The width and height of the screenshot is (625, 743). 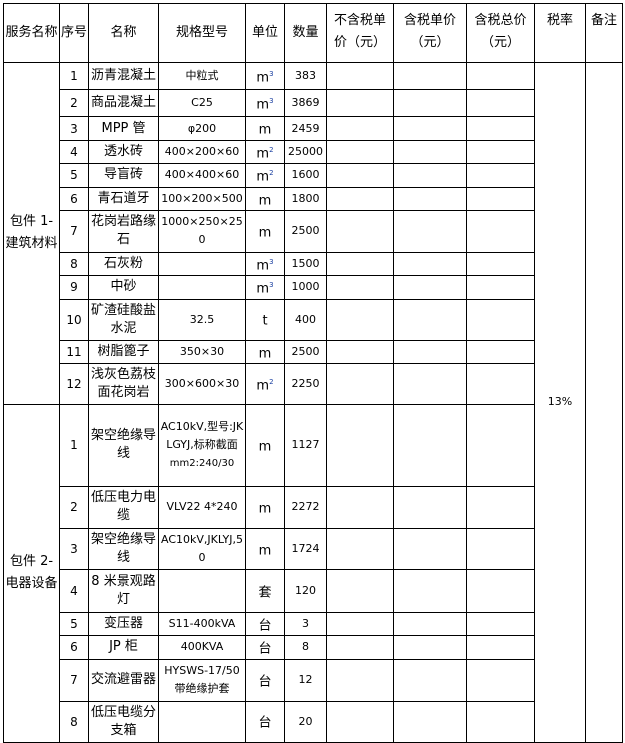 What do you see at coordinates (202, 175) in the screenshot?
I see `cell-spec: 400×400×60` at bounding box center [202, 175].